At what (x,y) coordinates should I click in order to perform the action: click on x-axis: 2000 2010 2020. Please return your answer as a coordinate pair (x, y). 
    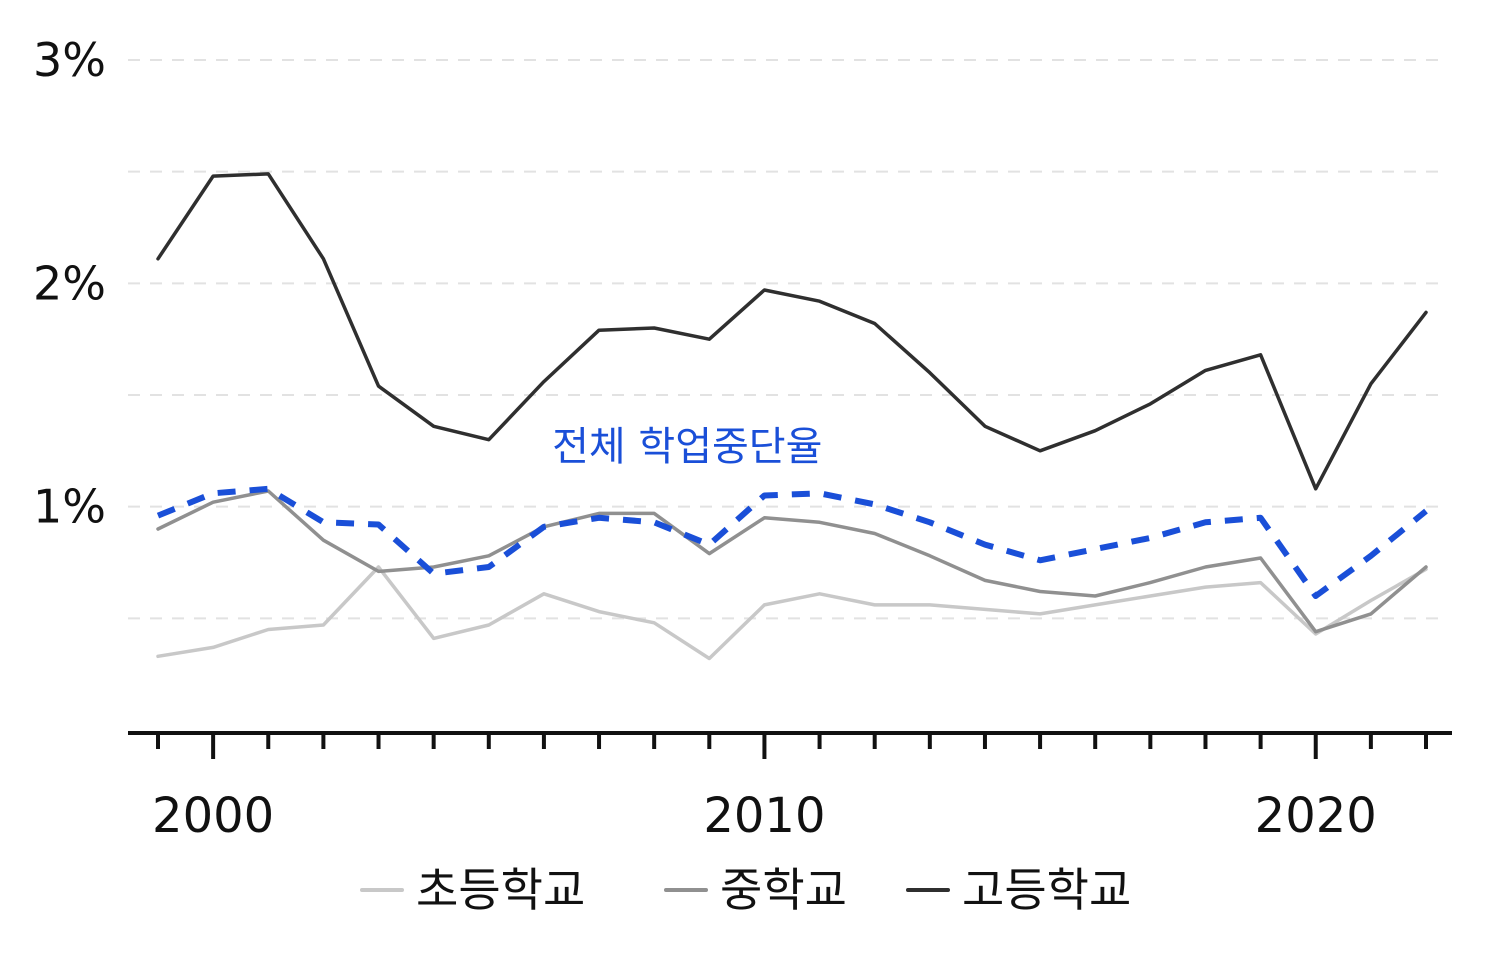
    Looking at the image, I should click on (790, 787).